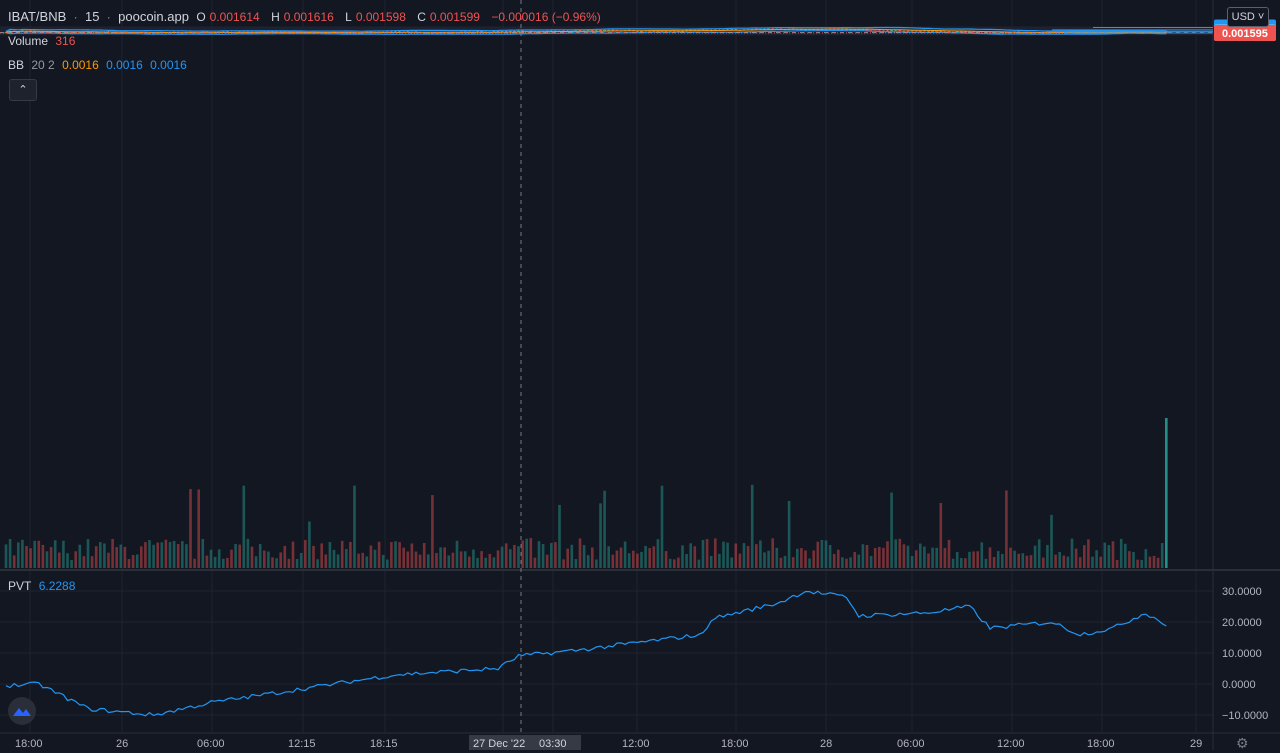 The height and width of the screenshot is (753, 1280). What do you see at coordinates (57, 586) in the screenshot?
I see `pvt-value: 6.2288` at bounding box center [57, 586].